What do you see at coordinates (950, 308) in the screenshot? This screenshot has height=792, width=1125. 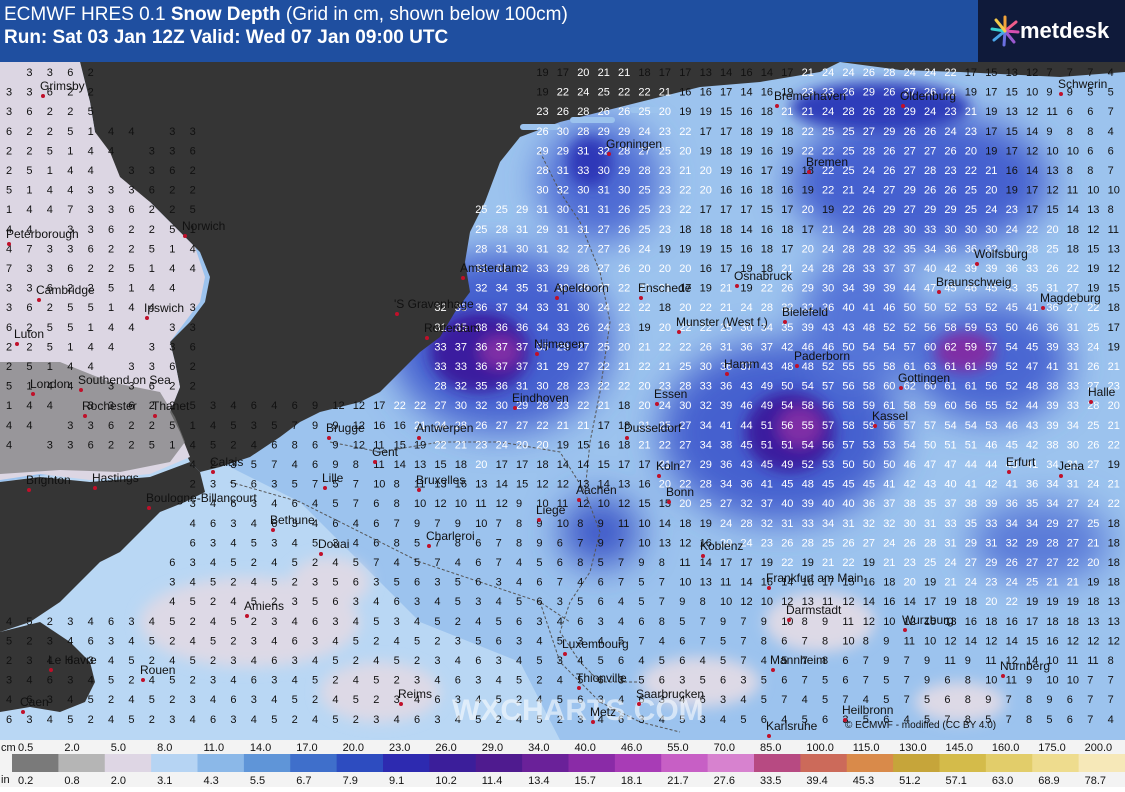 I see `grid-value: 52` at bounding box center [950, 308].